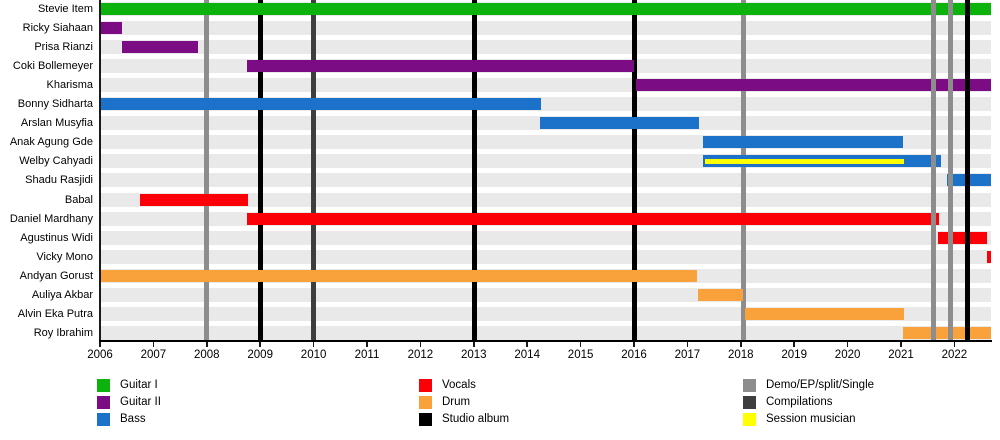  Describe the element at coordinates (425, 419) in the screenshot. I see `legend-swatch-studio-album` at that location.